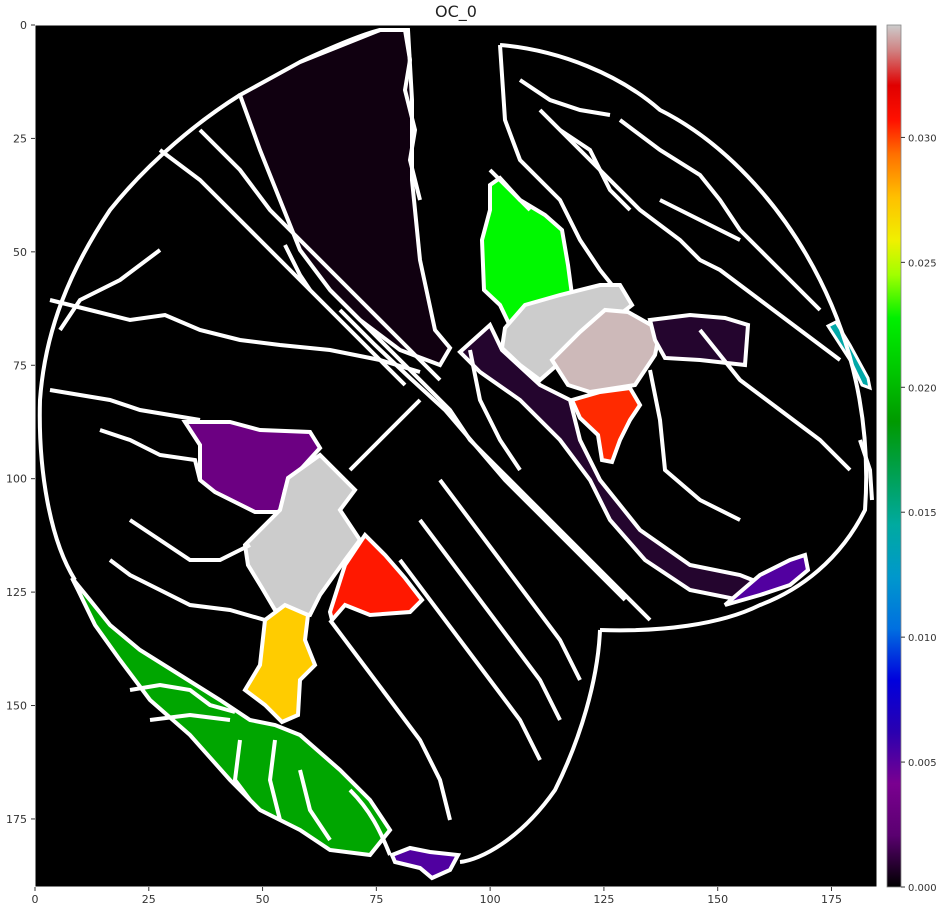  What do you see at coordinates (606, 425) in the screenshot?
I see `region-red-upper` at bounding box center [606, 425].